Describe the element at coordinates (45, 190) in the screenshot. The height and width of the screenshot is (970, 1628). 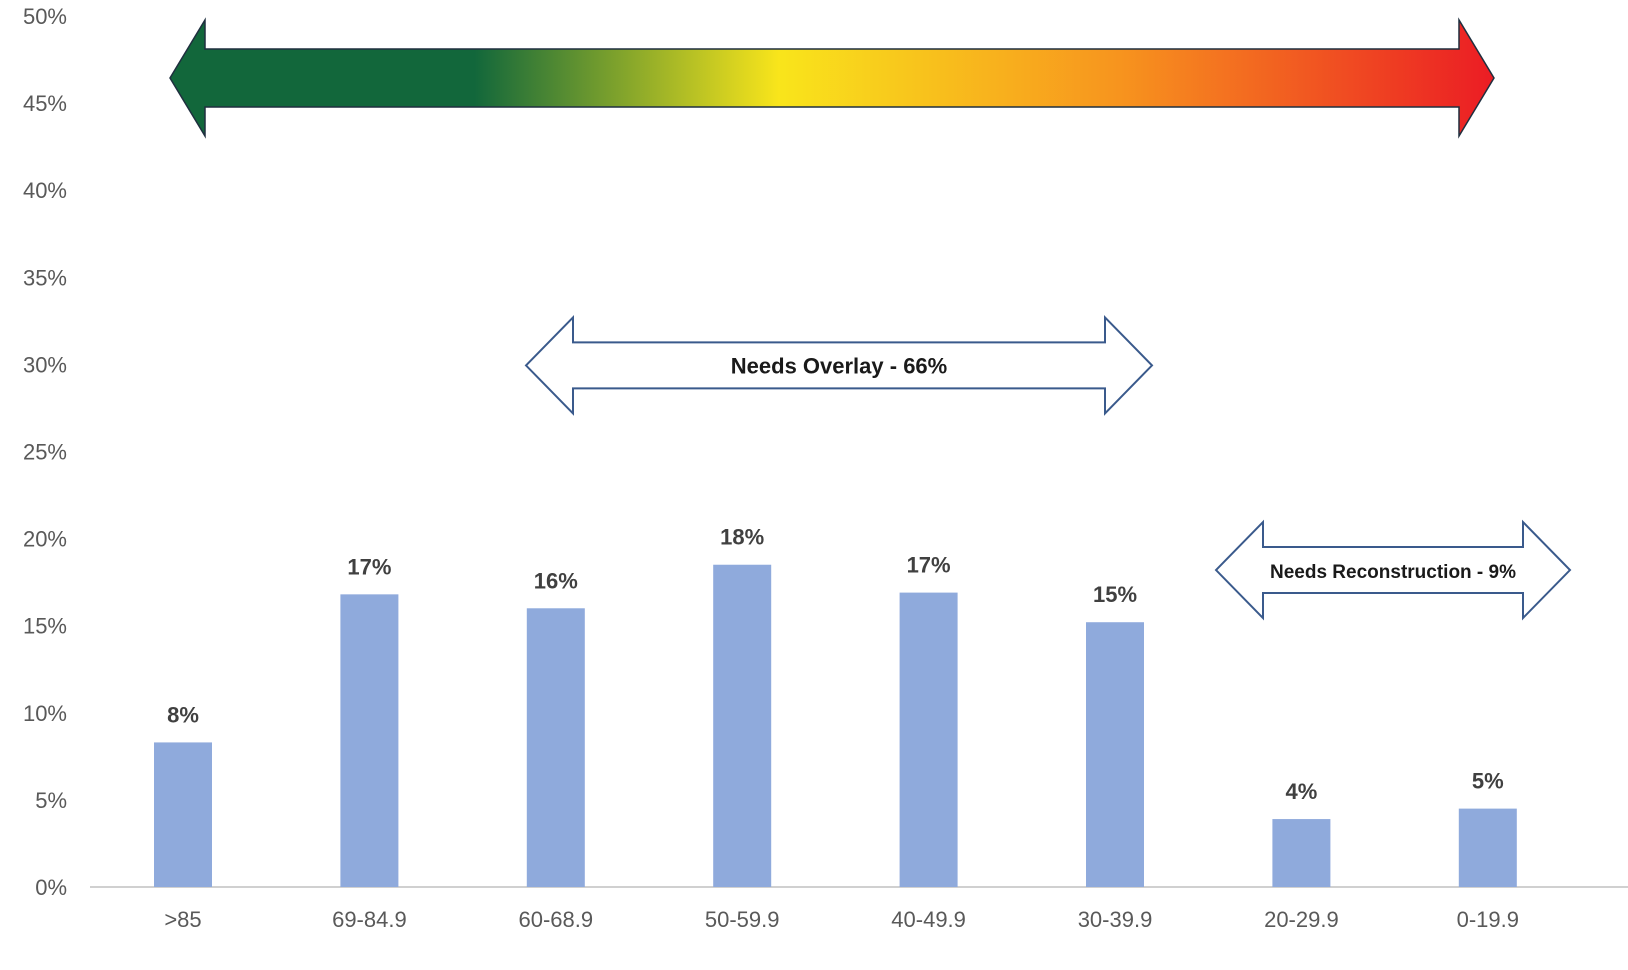
I see `y-tick-label: 40%` at that location.